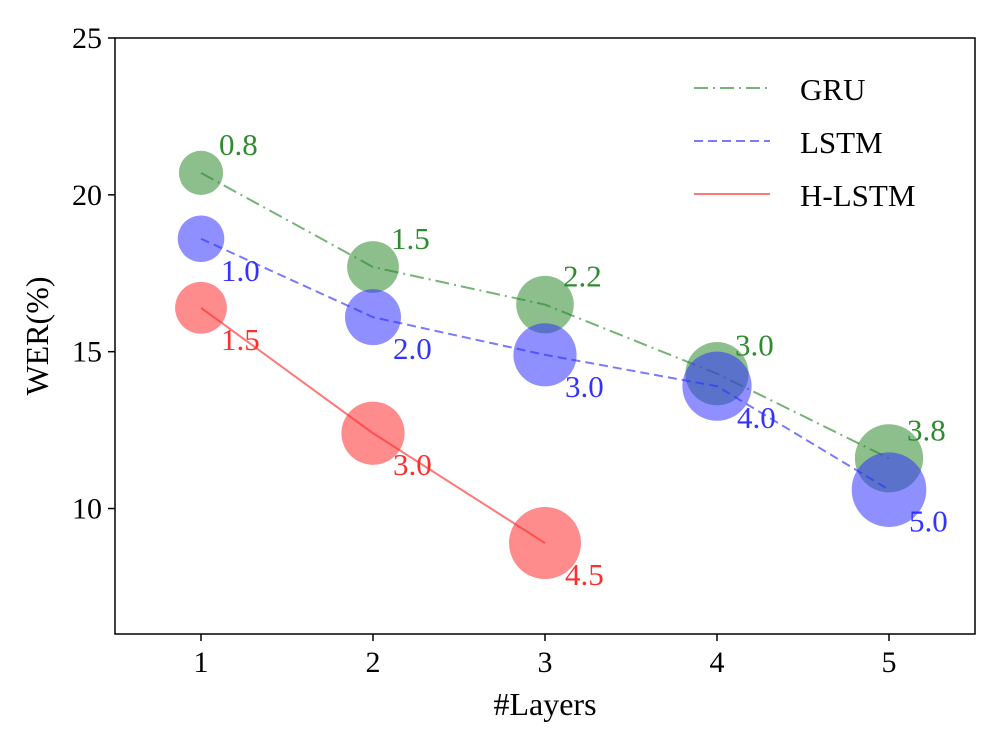 This screenshot has height=734, width=1006. I want to click on y-axis-label: WER(%), so click(37, 335).